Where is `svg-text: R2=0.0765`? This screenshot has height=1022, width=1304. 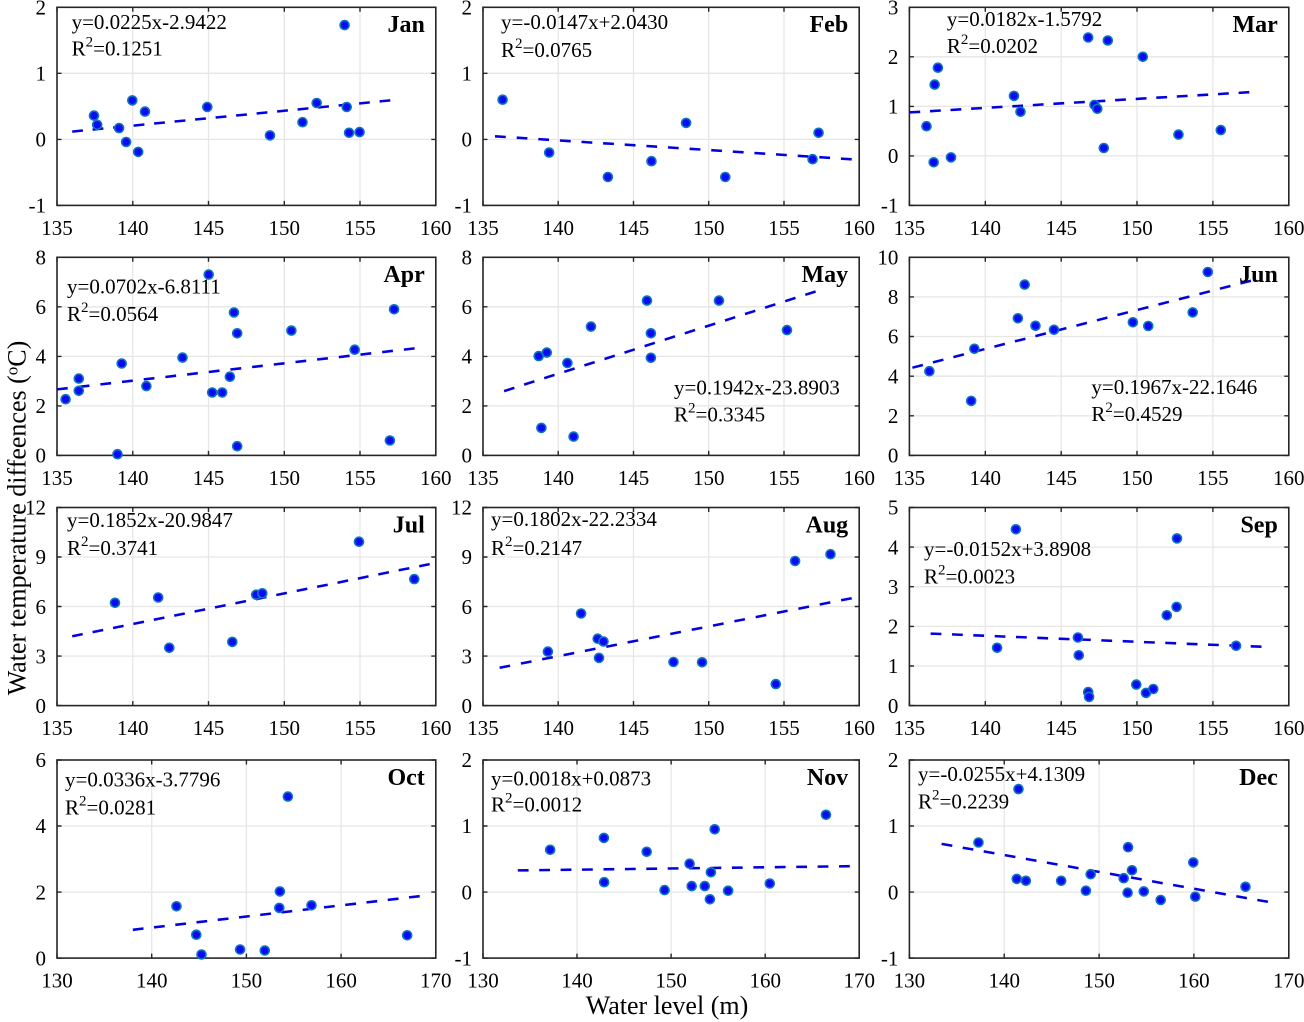 svg-text: R2=0.0765 is located at coordinates (546, 49).